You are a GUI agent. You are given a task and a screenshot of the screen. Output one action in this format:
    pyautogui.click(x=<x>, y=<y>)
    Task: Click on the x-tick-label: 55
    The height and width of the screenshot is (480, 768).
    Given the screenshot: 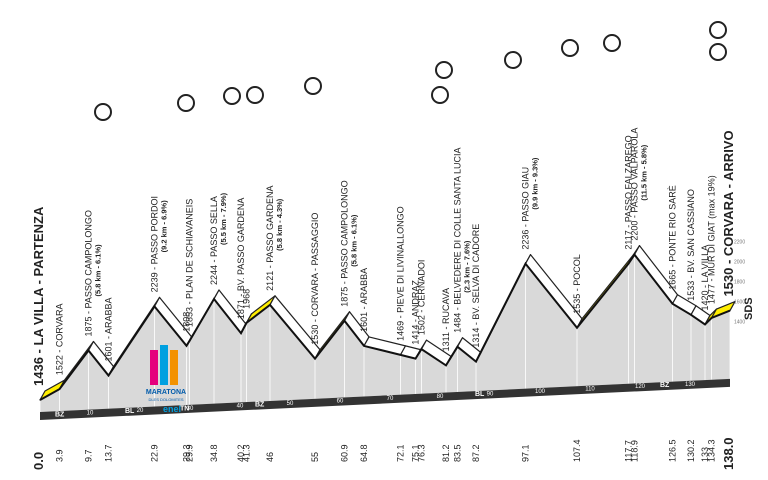 What is the action you would take?
    pyautogui.click(x=315, y=457)
    